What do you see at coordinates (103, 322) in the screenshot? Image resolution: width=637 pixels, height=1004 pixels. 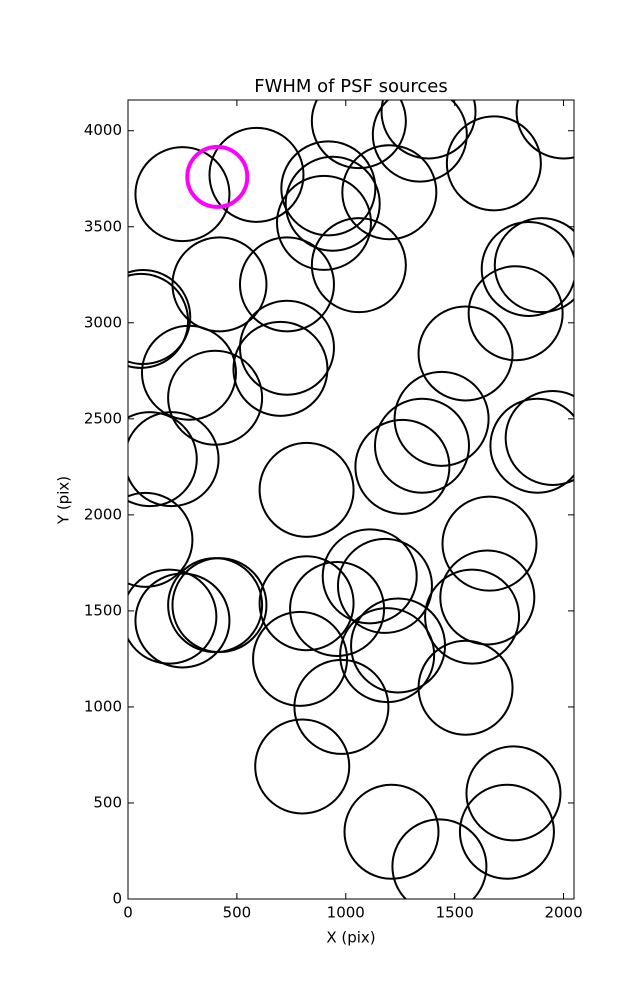 I see `y-tick-label: 3000` at bounding box center [103, 322].